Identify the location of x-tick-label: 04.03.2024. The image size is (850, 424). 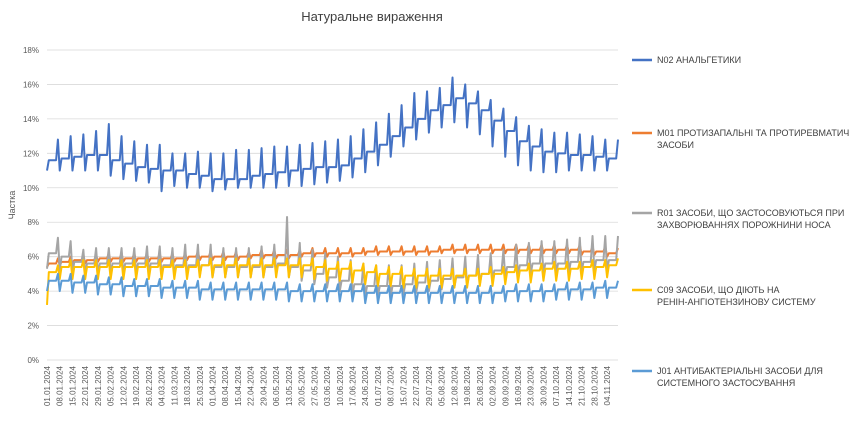
(162, 385).